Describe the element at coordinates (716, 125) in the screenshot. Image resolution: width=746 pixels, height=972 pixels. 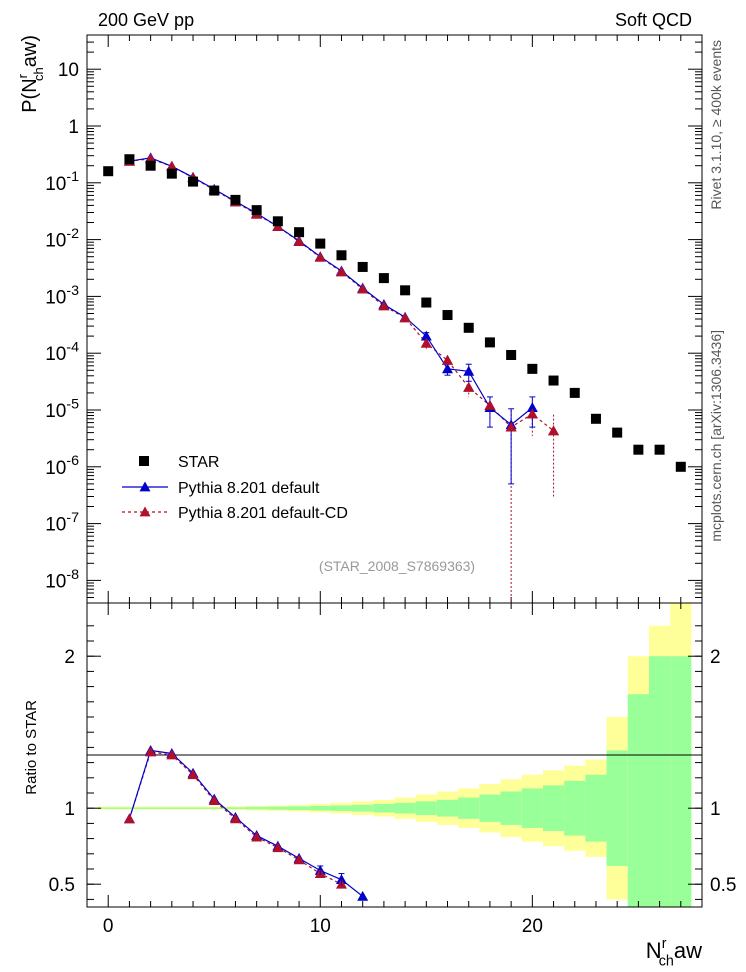
I see `rivet-label: Rivet 3.1.10, ≥ 400k events` at that location.